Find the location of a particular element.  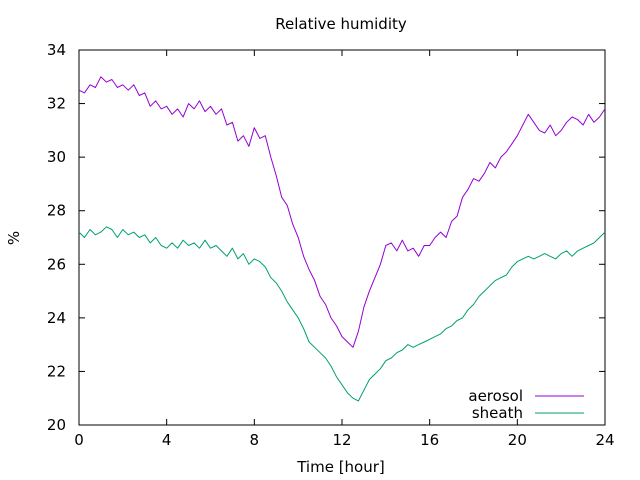

x-tick-label: 0 is located at coordinates (79, 440).